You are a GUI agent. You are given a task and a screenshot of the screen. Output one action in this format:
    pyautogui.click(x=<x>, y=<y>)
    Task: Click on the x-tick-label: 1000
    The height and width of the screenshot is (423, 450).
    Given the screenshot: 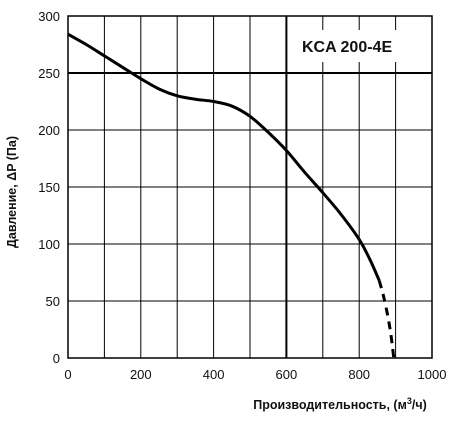 What is the action you would take?
    pyautogui.click(x=432, y=374)
    